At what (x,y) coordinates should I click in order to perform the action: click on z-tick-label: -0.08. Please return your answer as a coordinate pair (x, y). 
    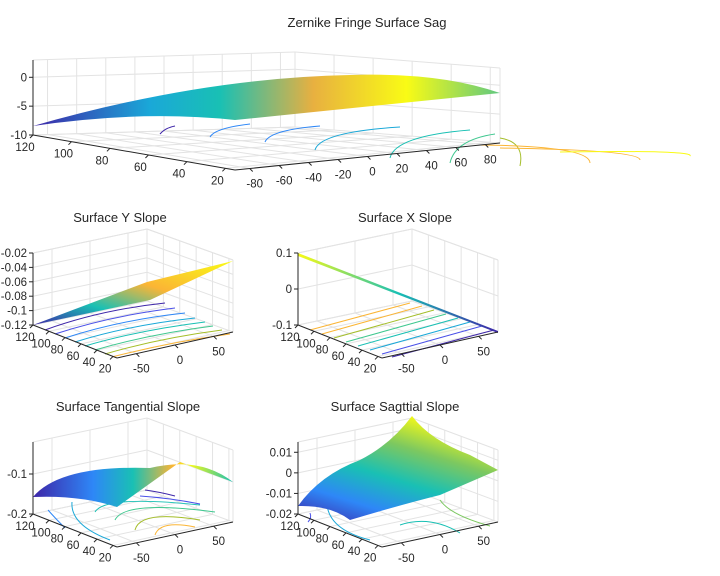
    Looking at the image, I should click on (14, 297).